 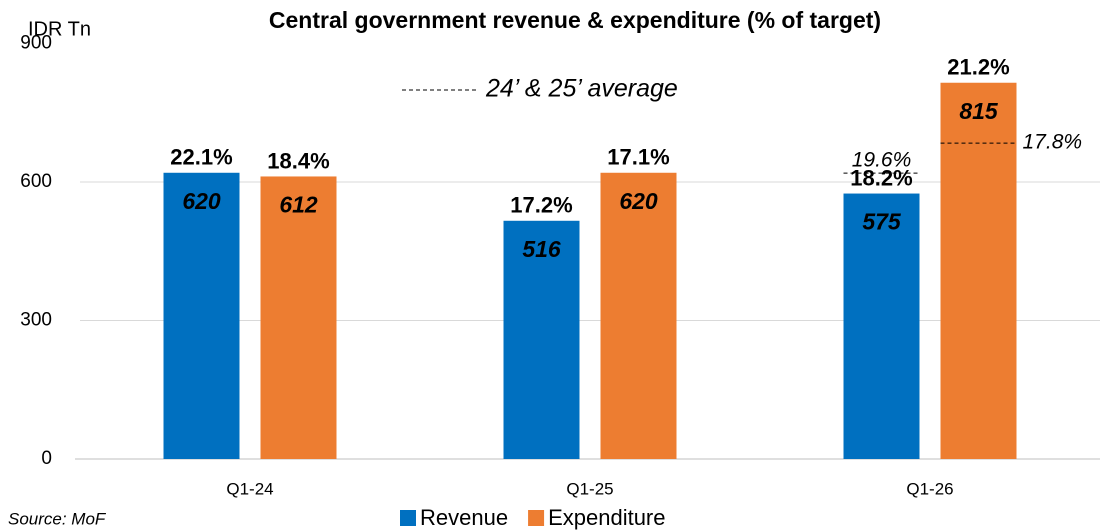 What do you see at coordinates (464, 517) in the screenshot?
I see `legend-label: Revenue` at bounding box center [464, 517].